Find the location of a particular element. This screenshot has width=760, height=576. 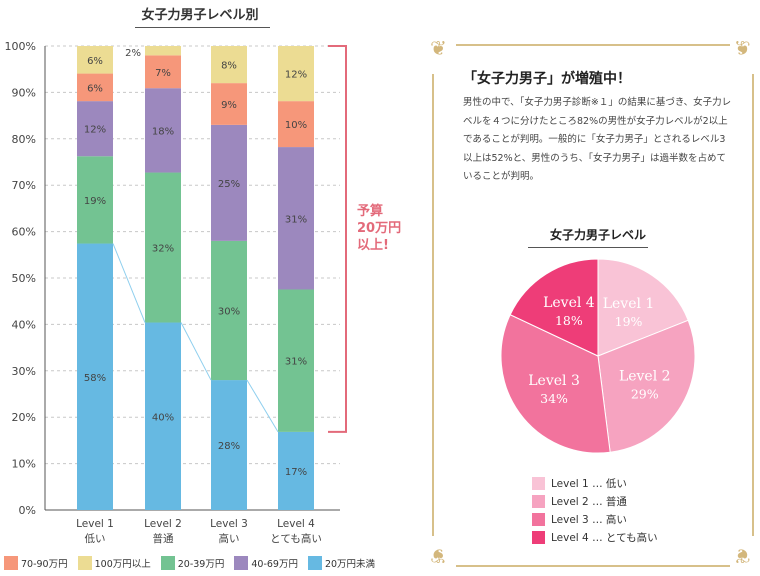

pie-legend-item: Level 4 … とても高い is located at coordinates (595, 537).